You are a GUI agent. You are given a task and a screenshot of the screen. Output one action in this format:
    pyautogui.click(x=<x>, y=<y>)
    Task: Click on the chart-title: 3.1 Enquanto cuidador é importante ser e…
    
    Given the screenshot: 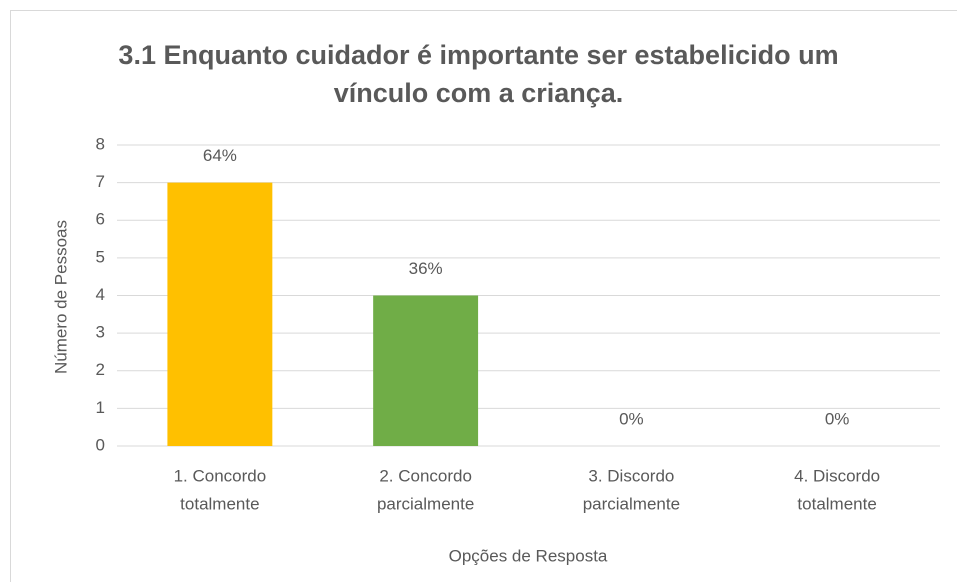 What is the action you would take?
    pyautogui.click(x=478, y=74)
    